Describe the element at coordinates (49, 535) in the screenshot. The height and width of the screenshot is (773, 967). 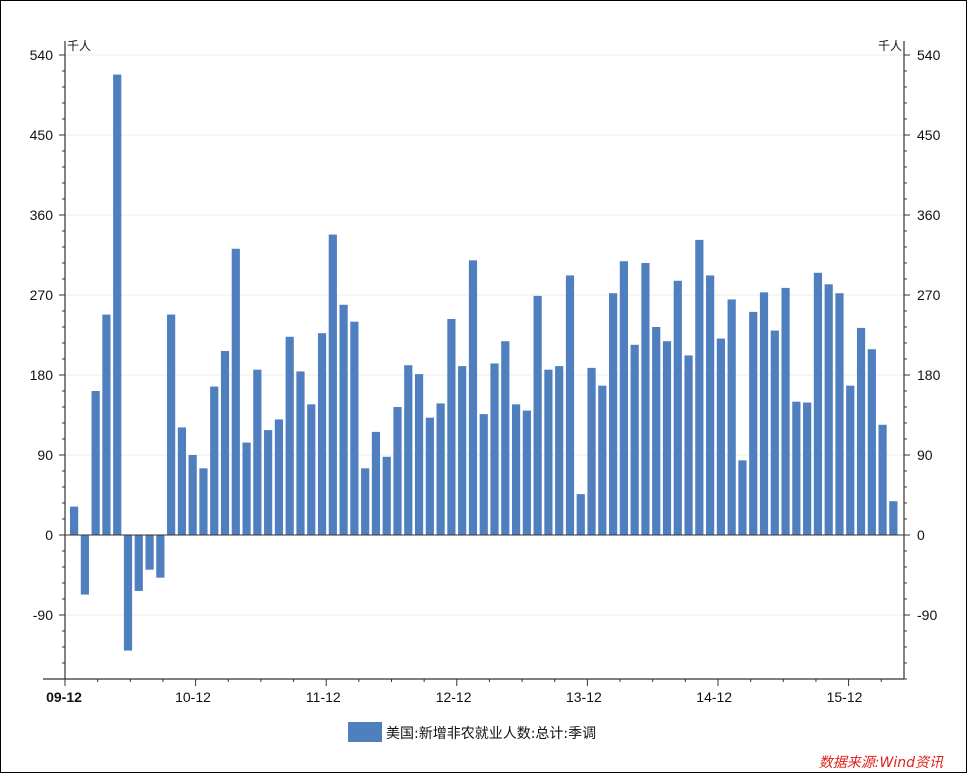
I see `y-tick-label-left: 0` at that location.